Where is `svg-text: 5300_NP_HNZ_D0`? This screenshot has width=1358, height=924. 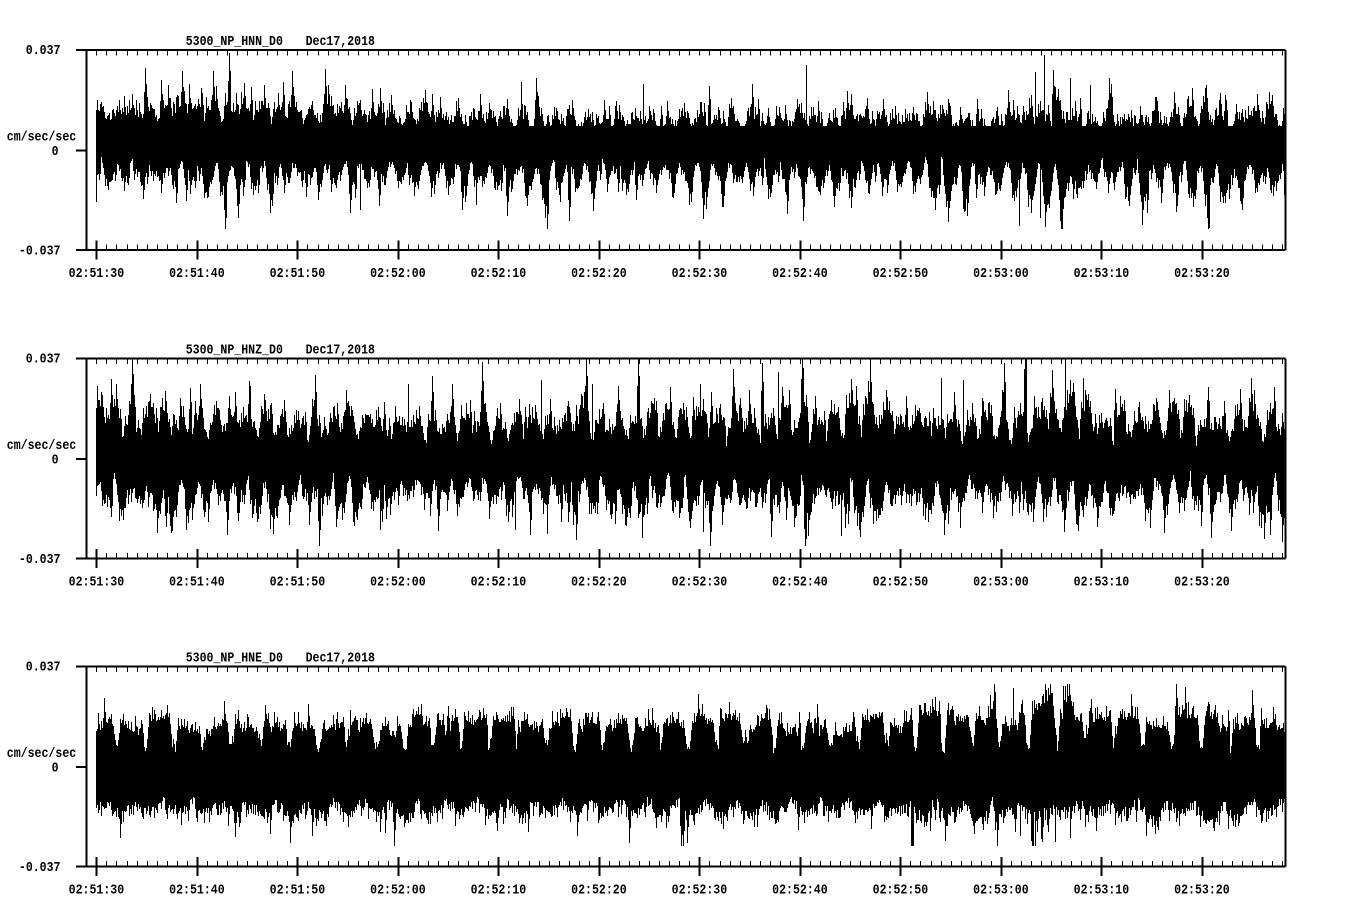
svg-text: 5300_NP_HNZ_D0 is located at coordinates (234, 350).